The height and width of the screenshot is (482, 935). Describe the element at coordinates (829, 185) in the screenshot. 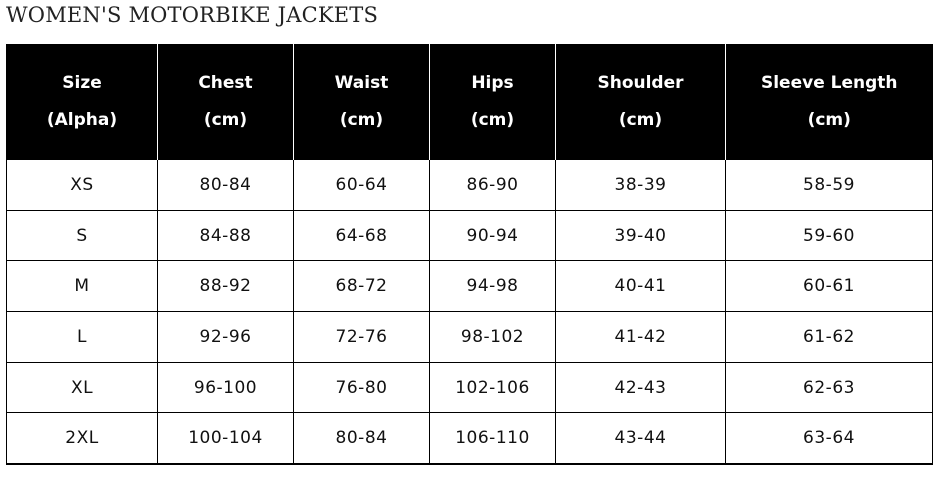

I see `table-cell: 58-59` at that location.